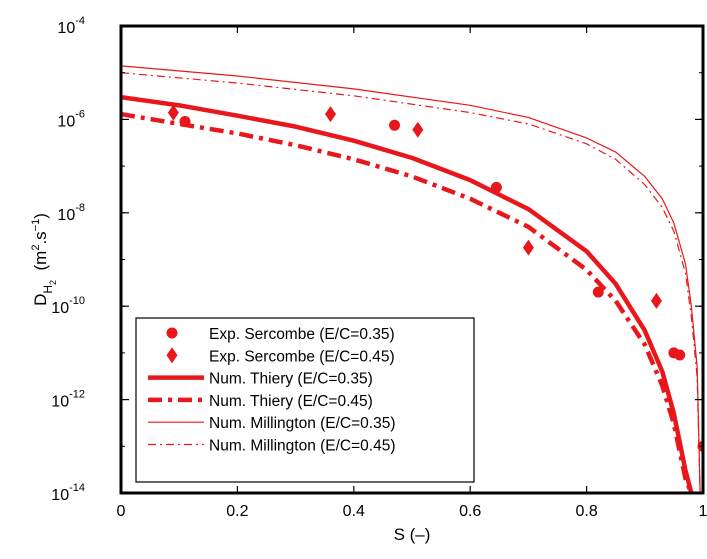  I want to click on legend-label: Exp. Sercombe (E/C=0.35), so click(302, 334).